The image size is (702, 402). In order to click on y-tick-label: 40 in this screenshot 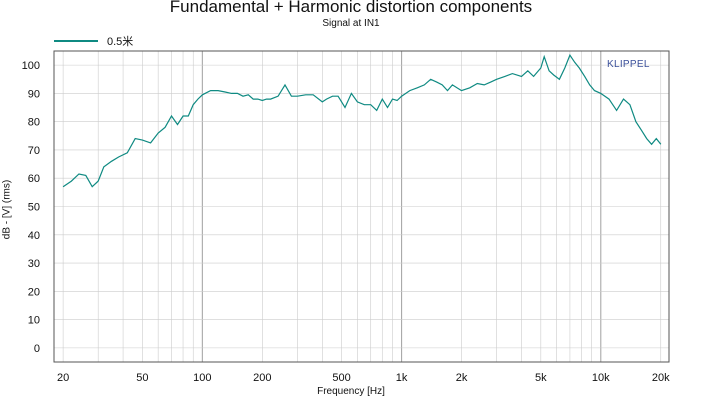, I will do `click(34, 236)`.